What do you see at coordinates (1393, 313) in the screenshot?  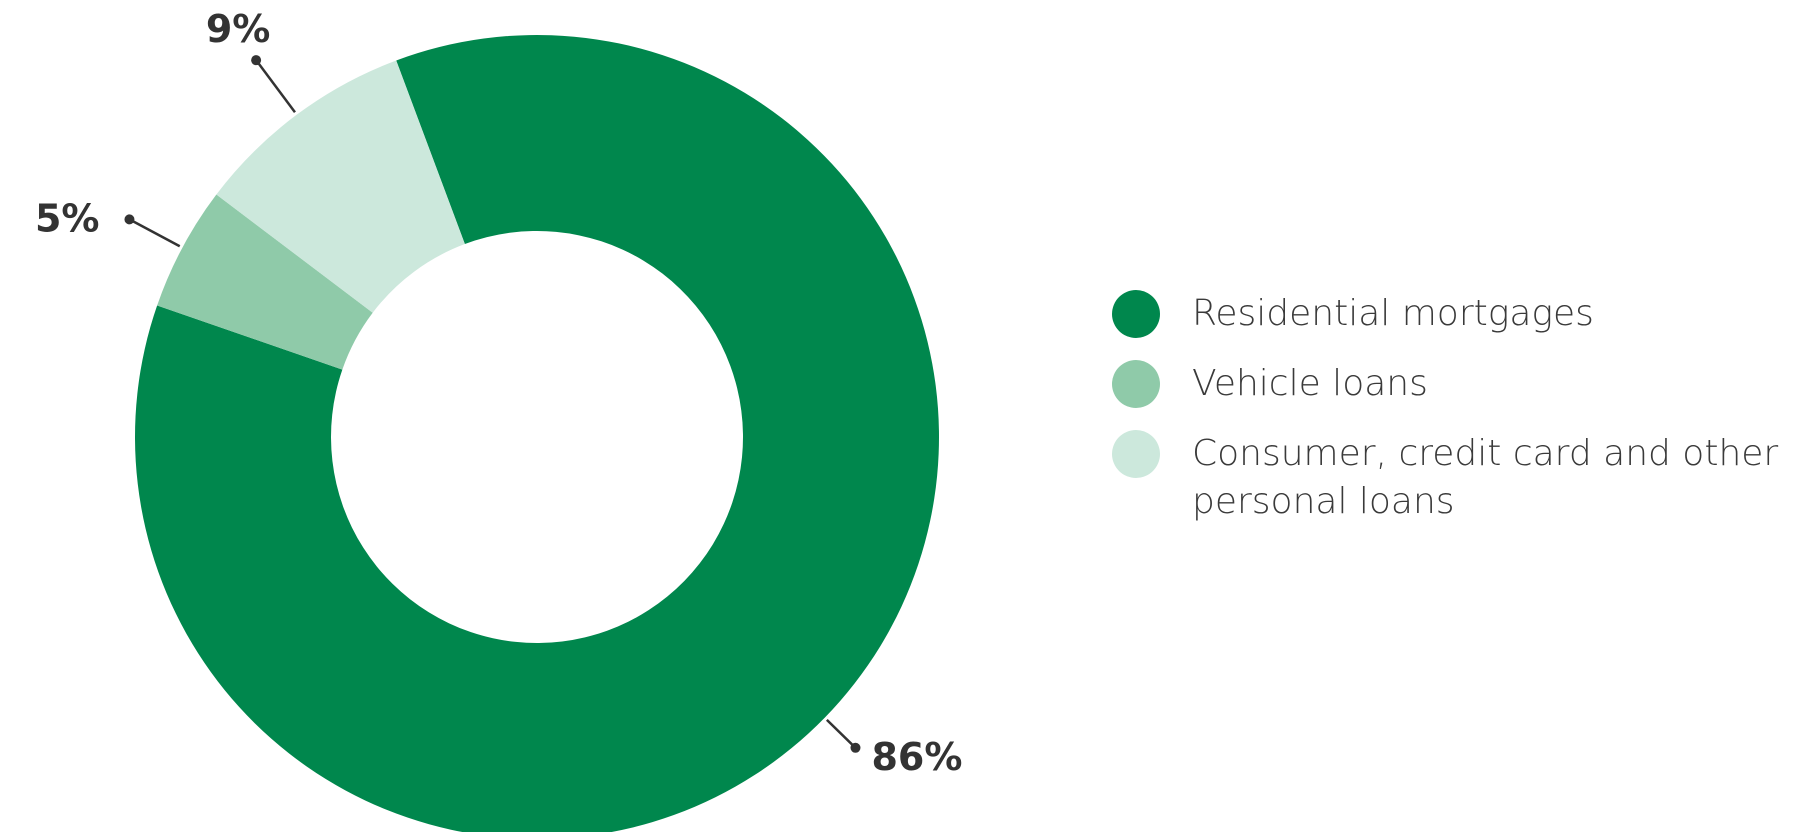 I see `legend-label: Residential mortgages` at bounding box center [1393, 313].